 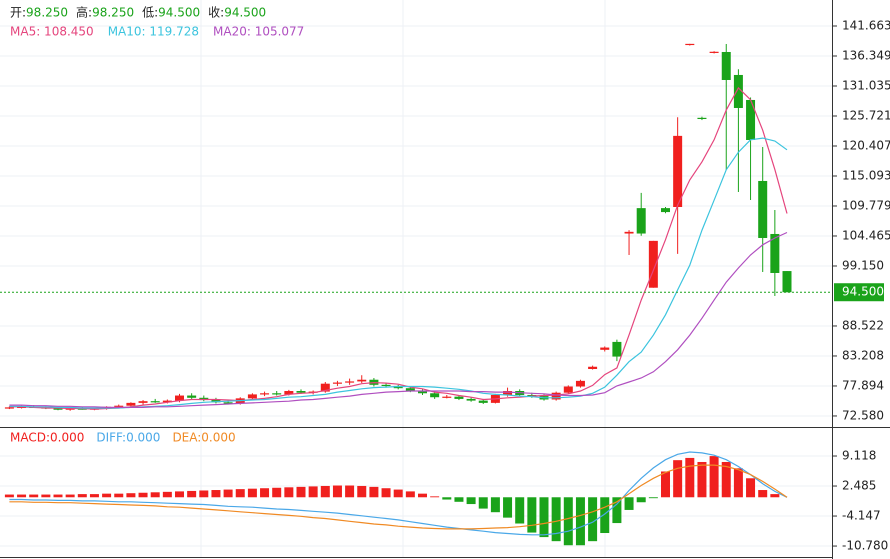 I want to click on y-tick-label: 125.721, so click(x=866, y=115).